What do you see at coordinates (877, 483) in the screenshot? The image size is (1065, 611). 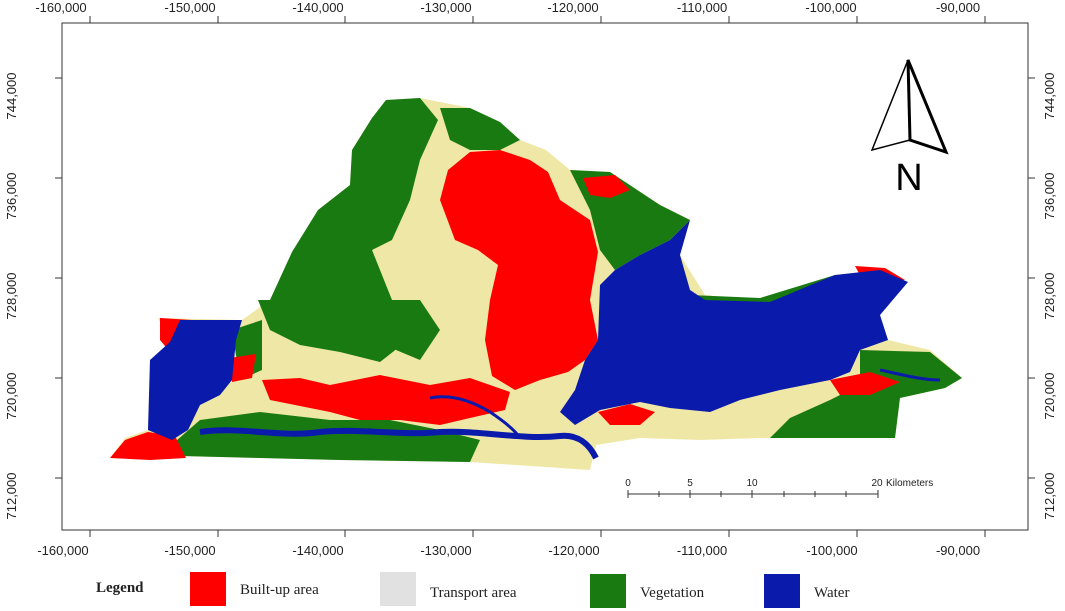 I see `scale-bar-label: 20` at bounding box center [877, 483].